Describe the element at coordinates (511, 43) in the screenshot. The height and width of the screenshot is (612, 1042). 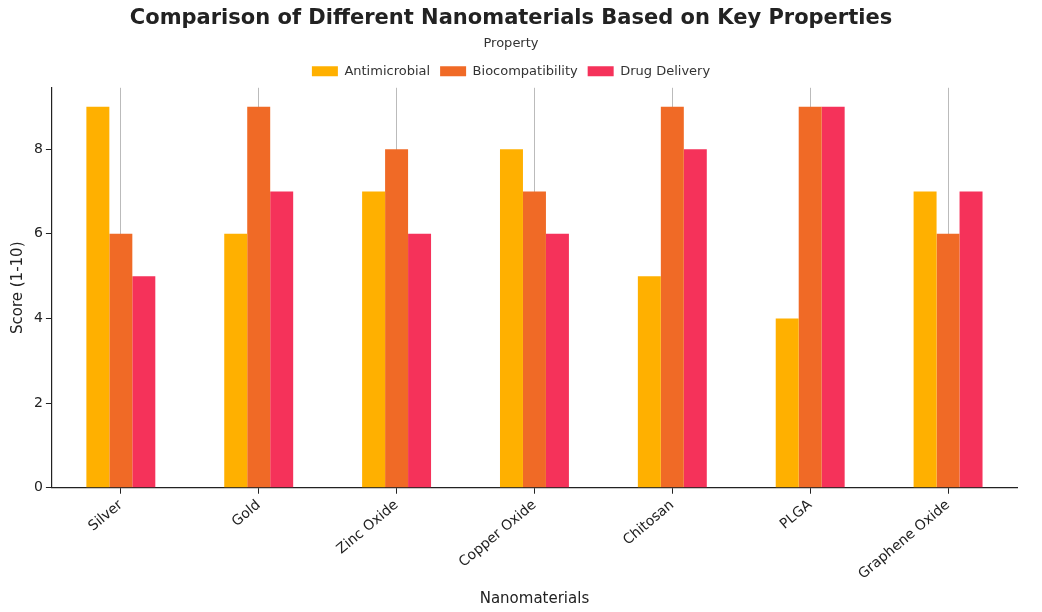
I see `legend-title: Property` at that location.